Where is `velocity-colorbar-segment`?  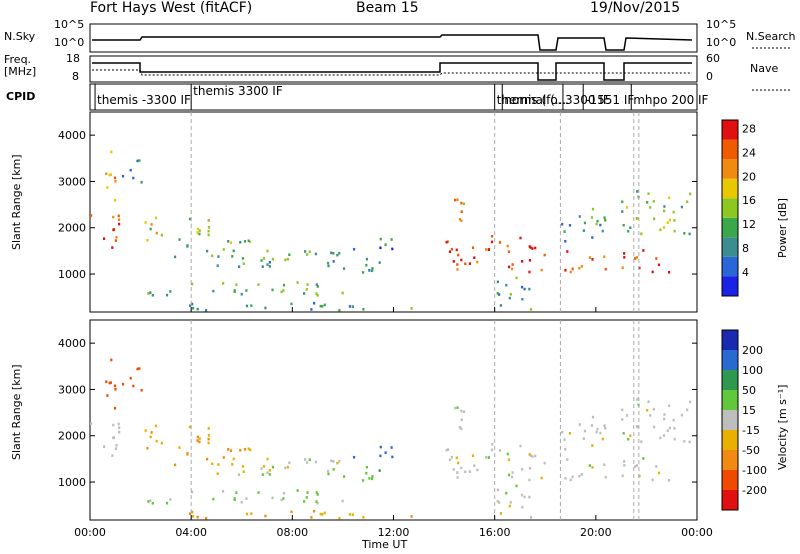 velocity-colorbar-segment is located at coordinates (730, 420).